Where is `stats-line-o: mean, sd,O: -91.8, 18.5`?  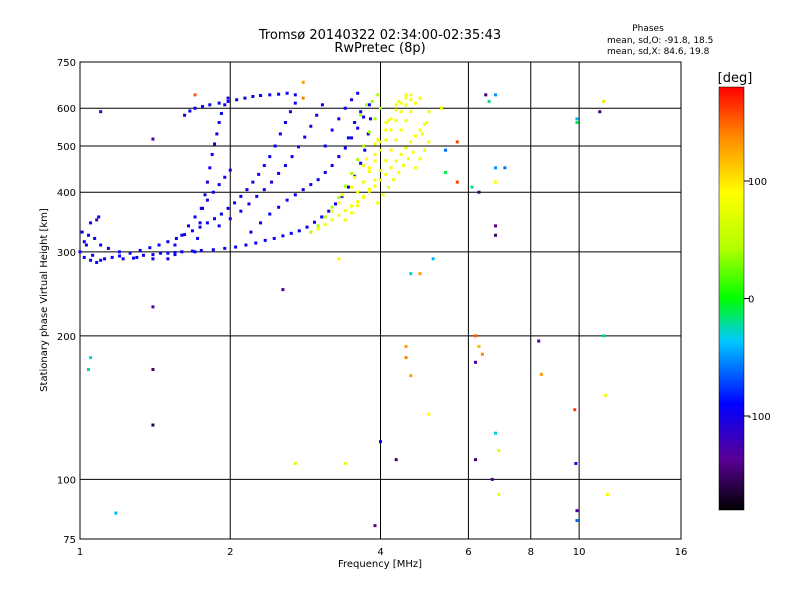 stats-line-o: mean, sd,O: -91.8, 18.5 is located at coordinates (660, 41).